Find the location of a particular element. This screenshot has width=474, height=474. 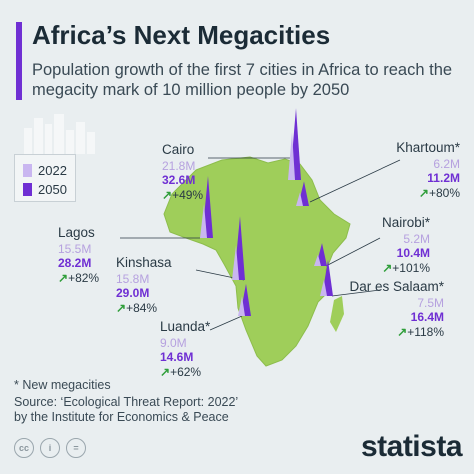

city-label-kinshasa: Kinshasa 15.8M 29.0M ↗+84% is located at coordinates (144, 285).